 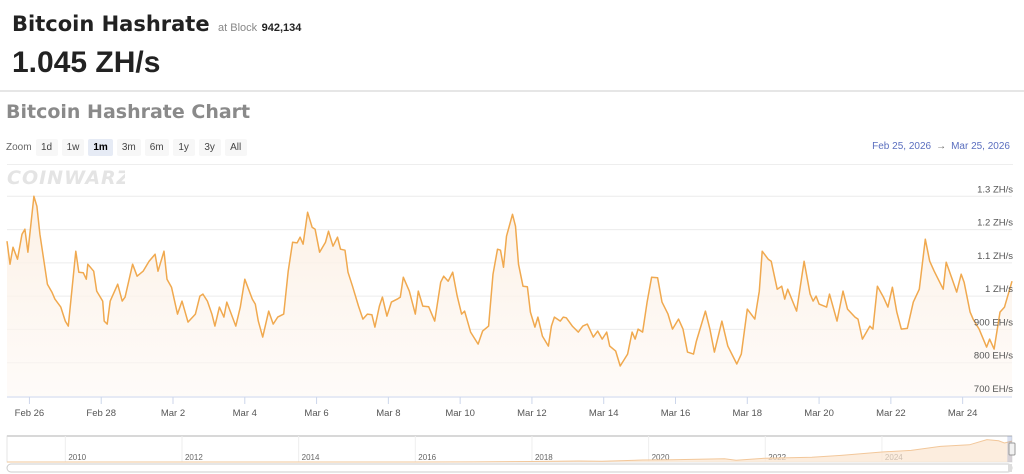 What do you see at coordinates (427, 457) in the screenshot?
I see `navigator-year-label: 2016` at bounding box center [427, 457].